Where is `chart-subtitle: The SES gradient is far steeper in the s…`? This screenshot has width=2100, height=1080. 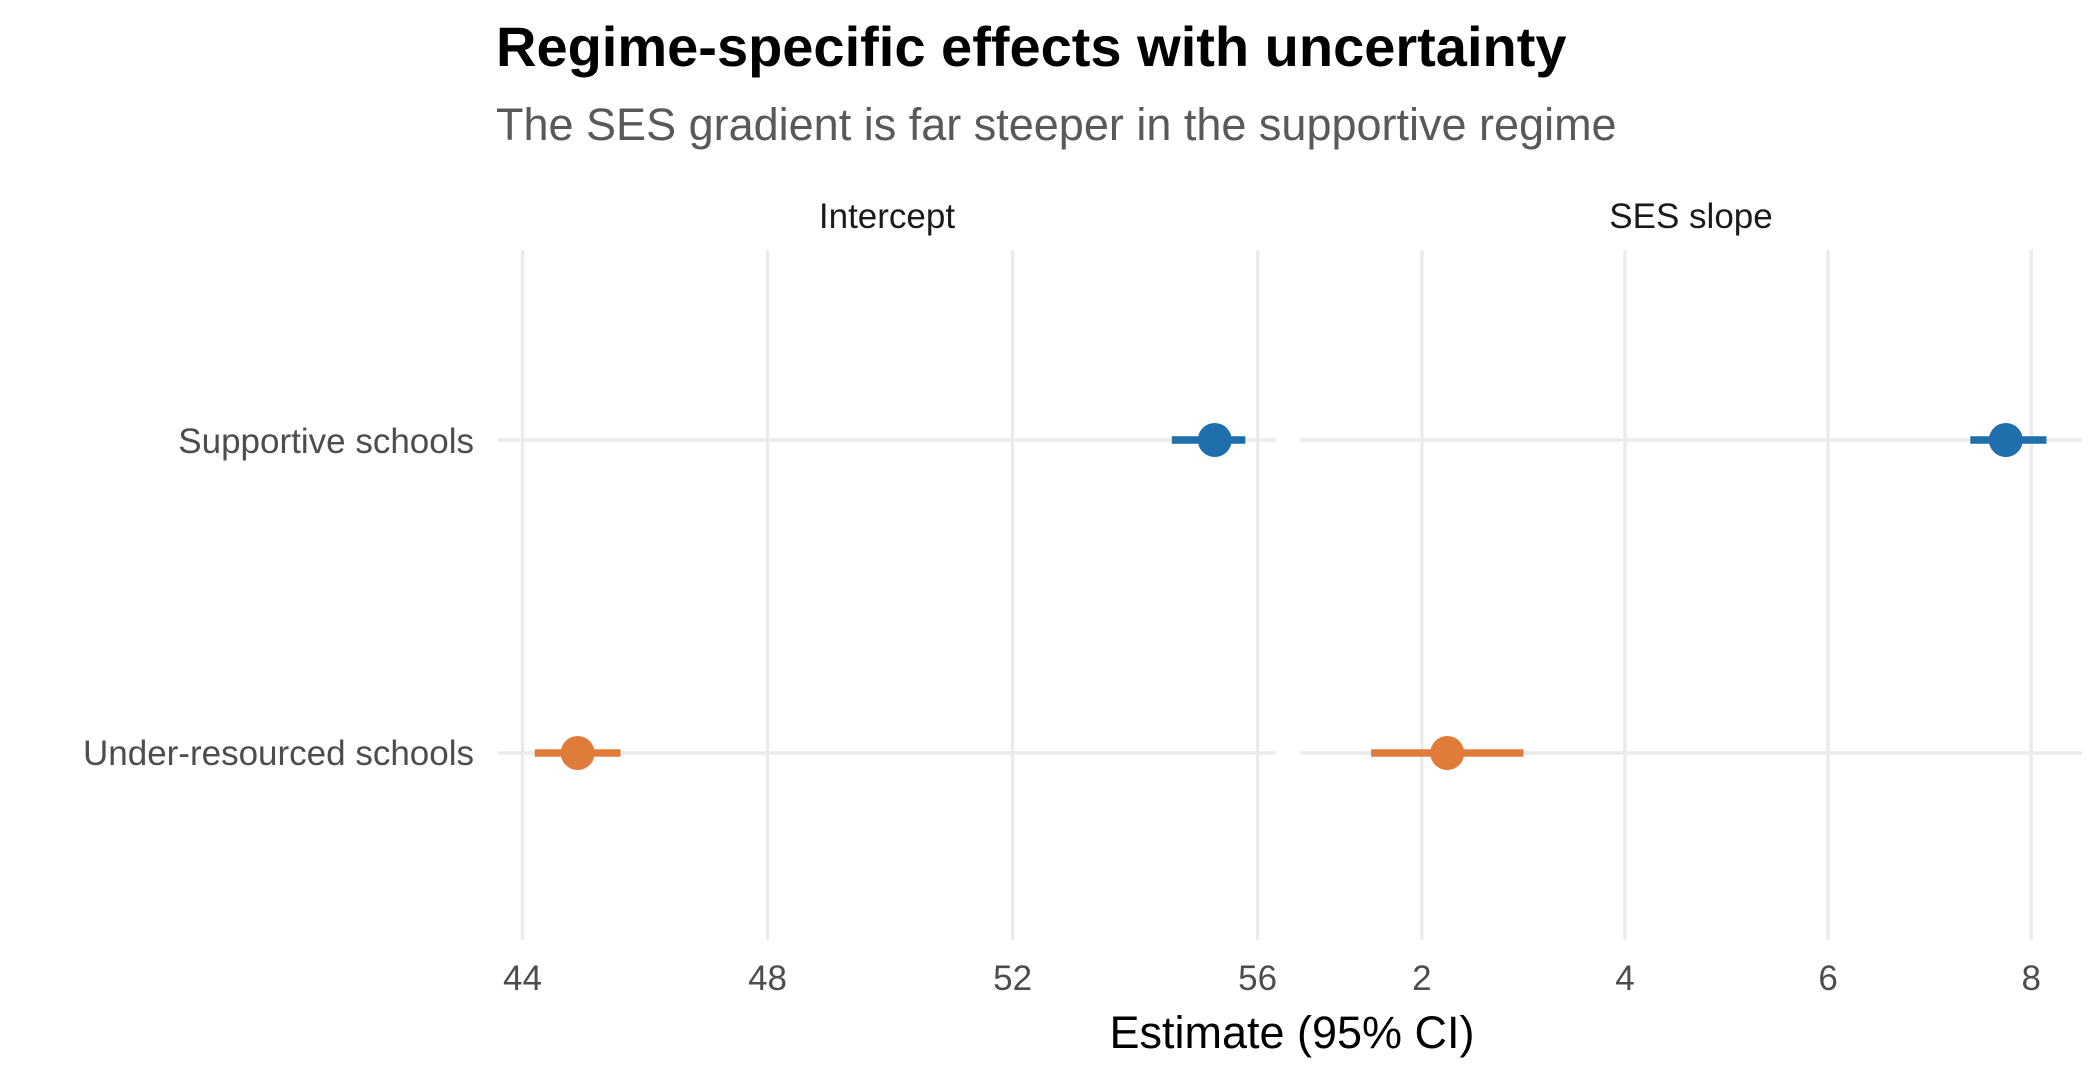
chart-subtitle: The SES gradient is far steeper in the s… is located at coordinates (1056, 124).